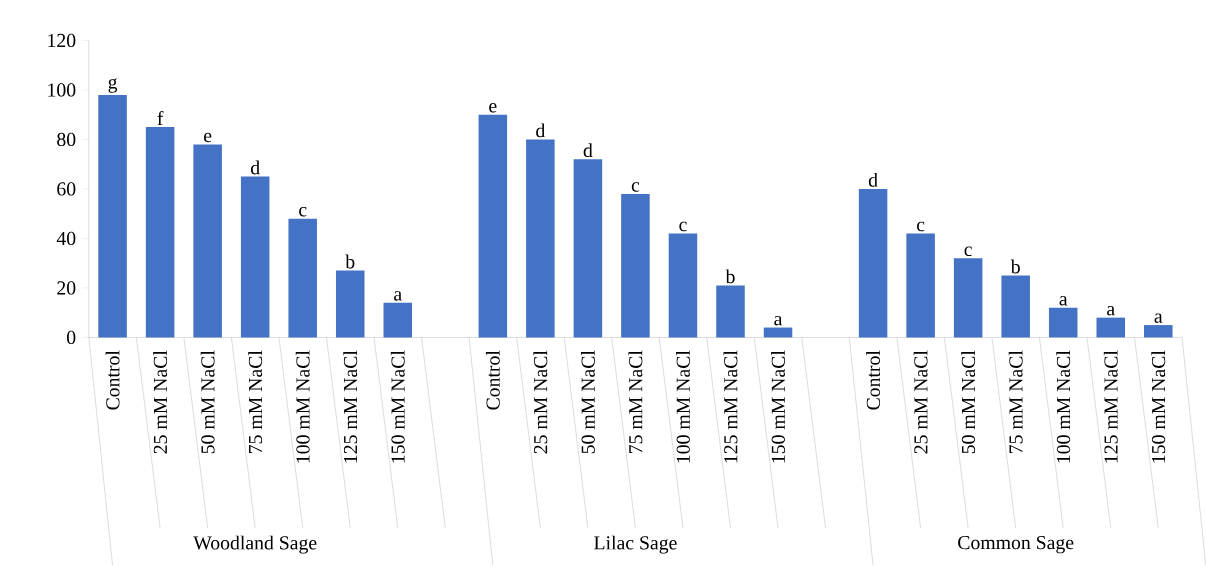  I want to click on y-tick-label: 40, so click(66, 239).